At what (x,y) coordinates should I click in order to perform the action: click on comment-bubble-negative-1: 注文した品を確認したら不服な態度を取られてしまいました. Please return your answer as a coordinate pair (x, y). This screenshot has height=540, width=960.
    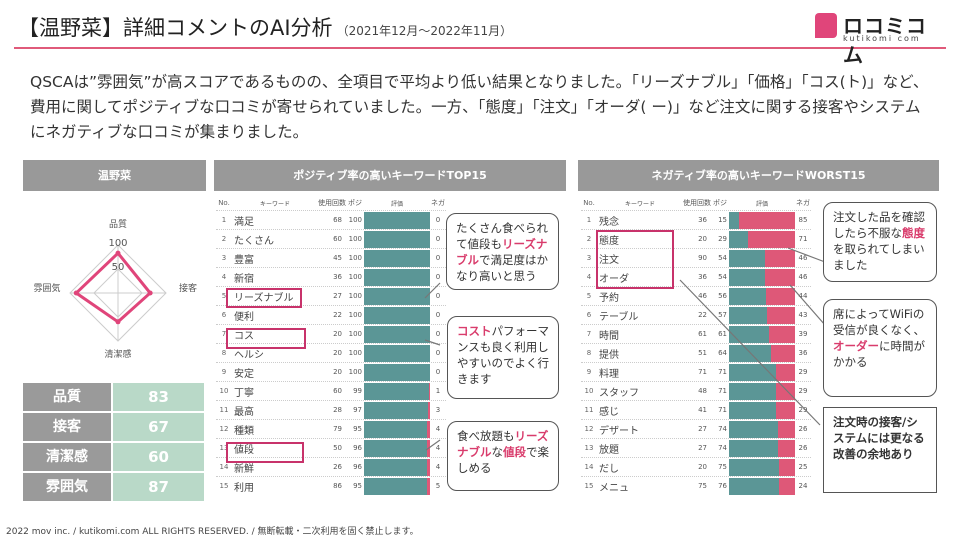
    Looking at the image, I should click on (880, 242).